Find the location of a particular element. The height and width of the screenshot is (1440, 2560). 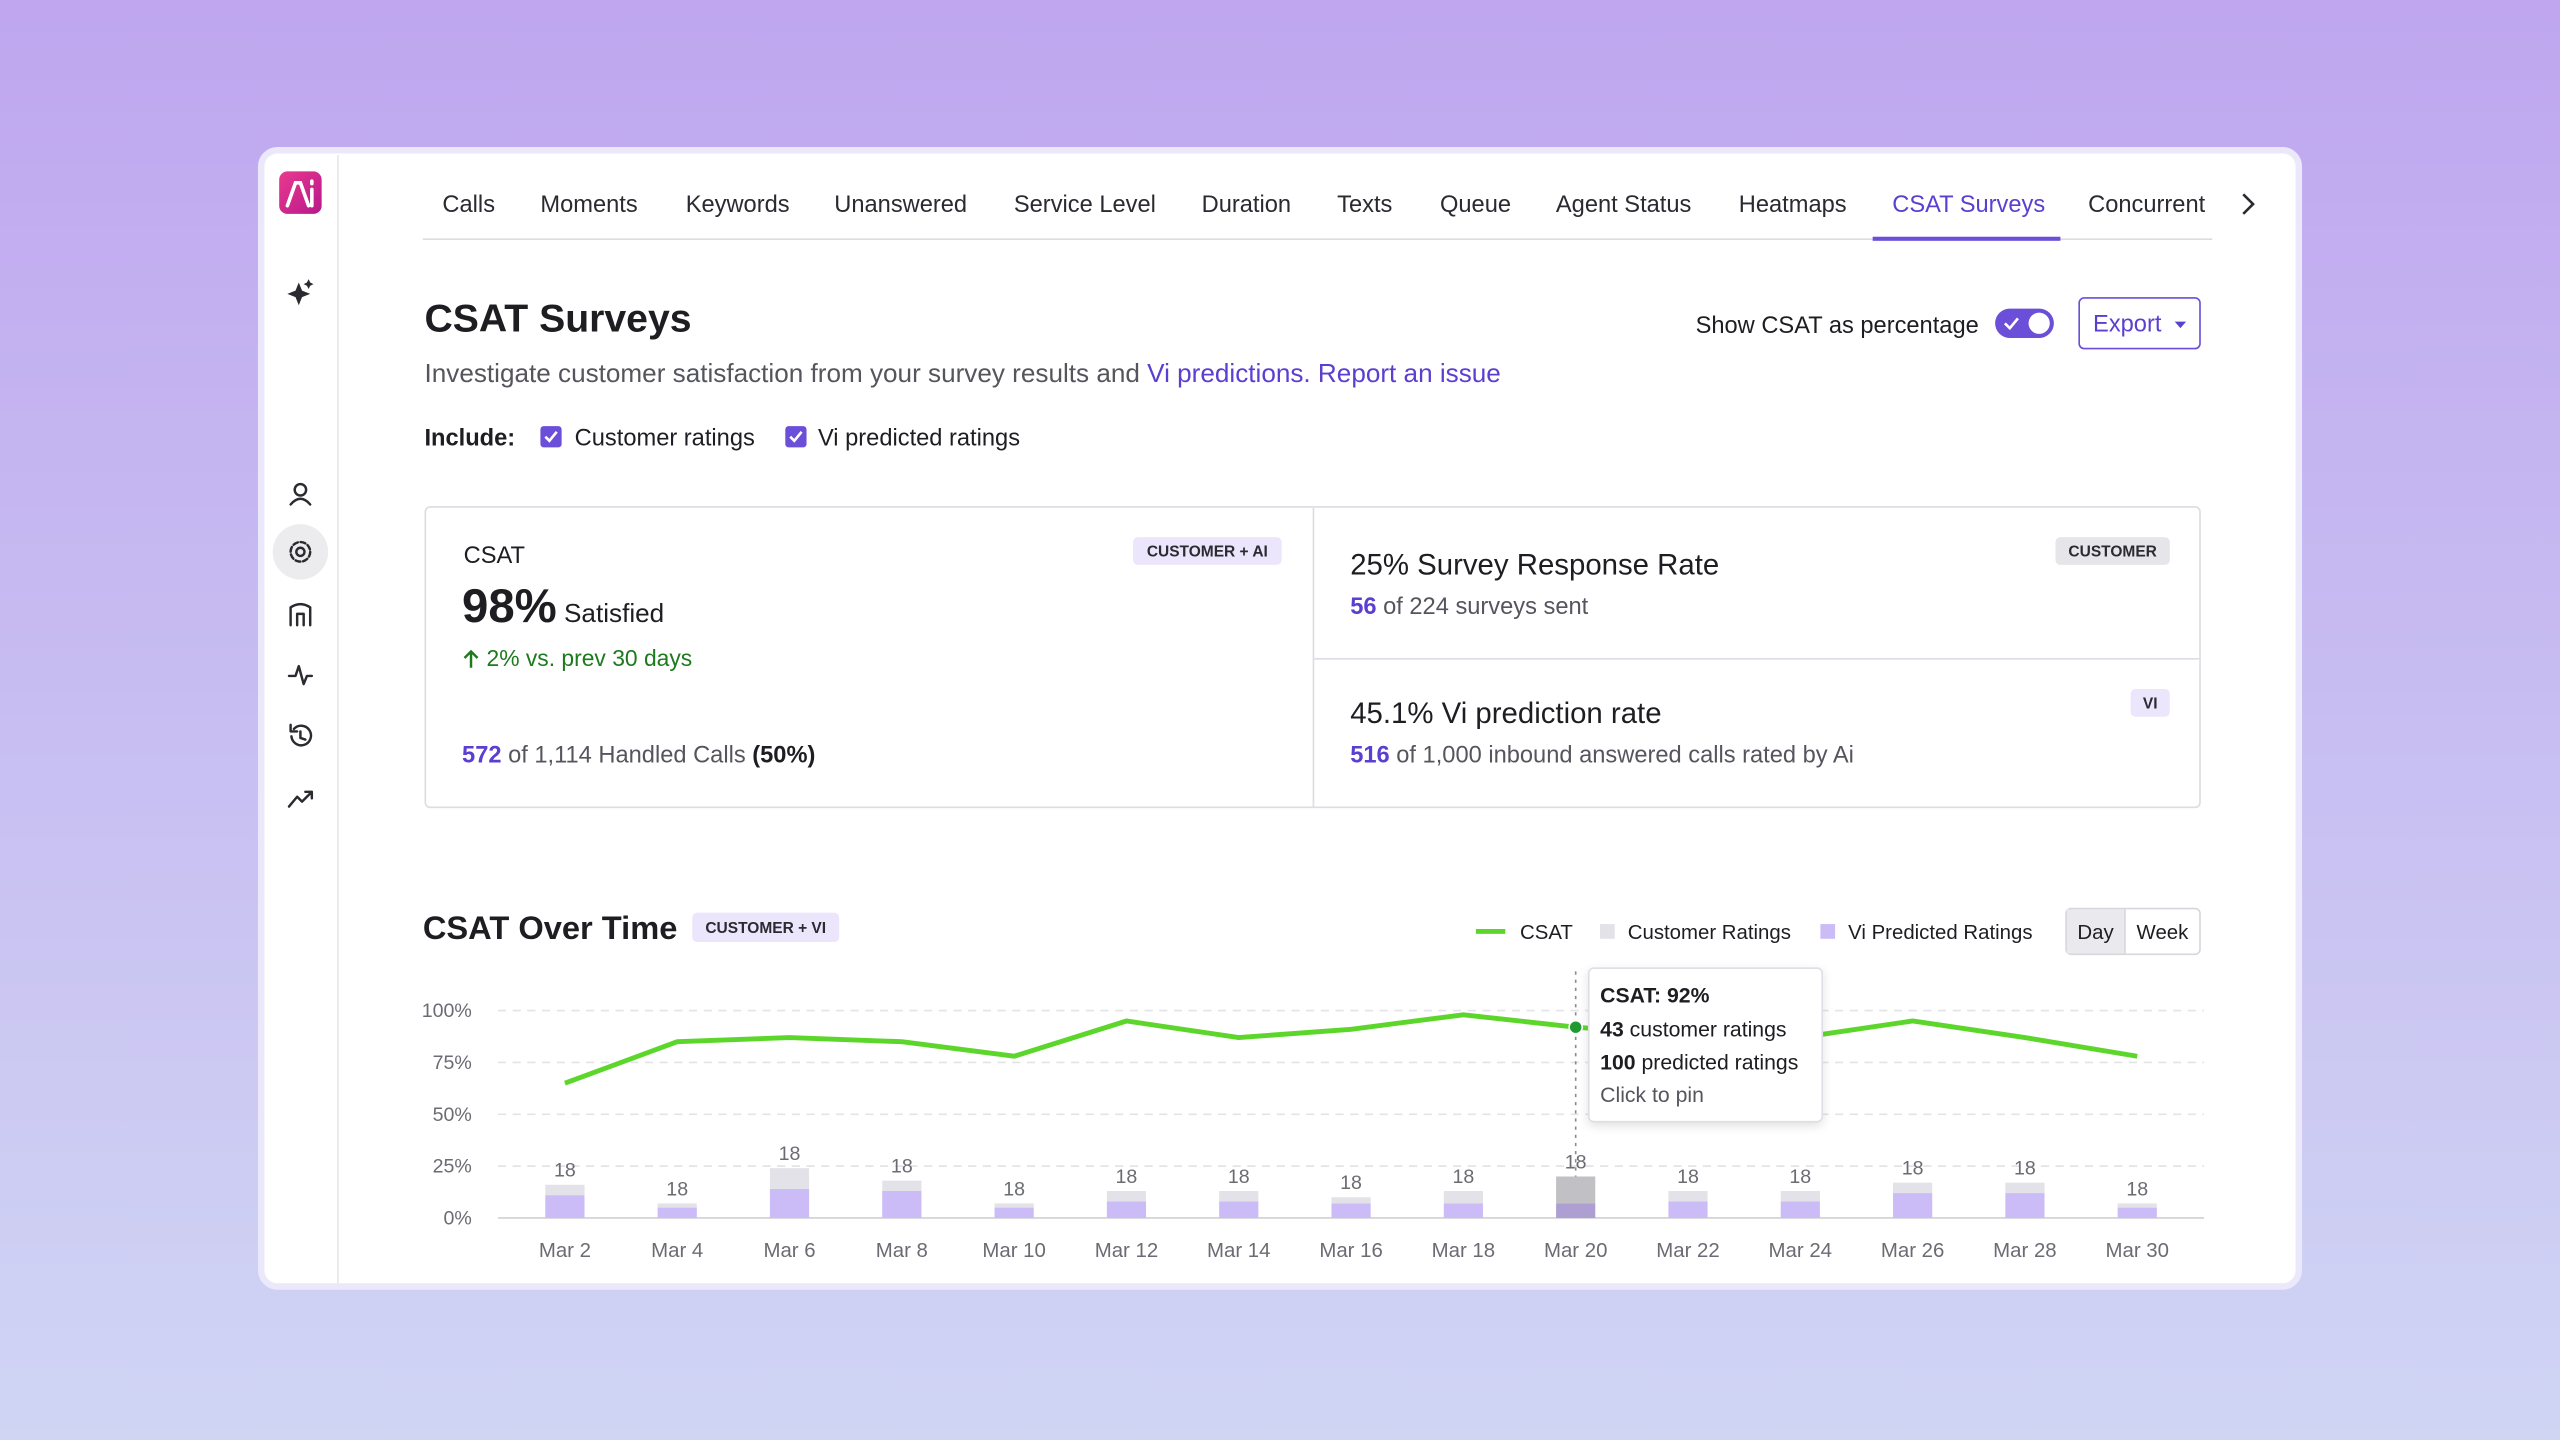

card-footer: 572 of 1,114 Handled Calls (50%) is located at coordinates (638, 755).